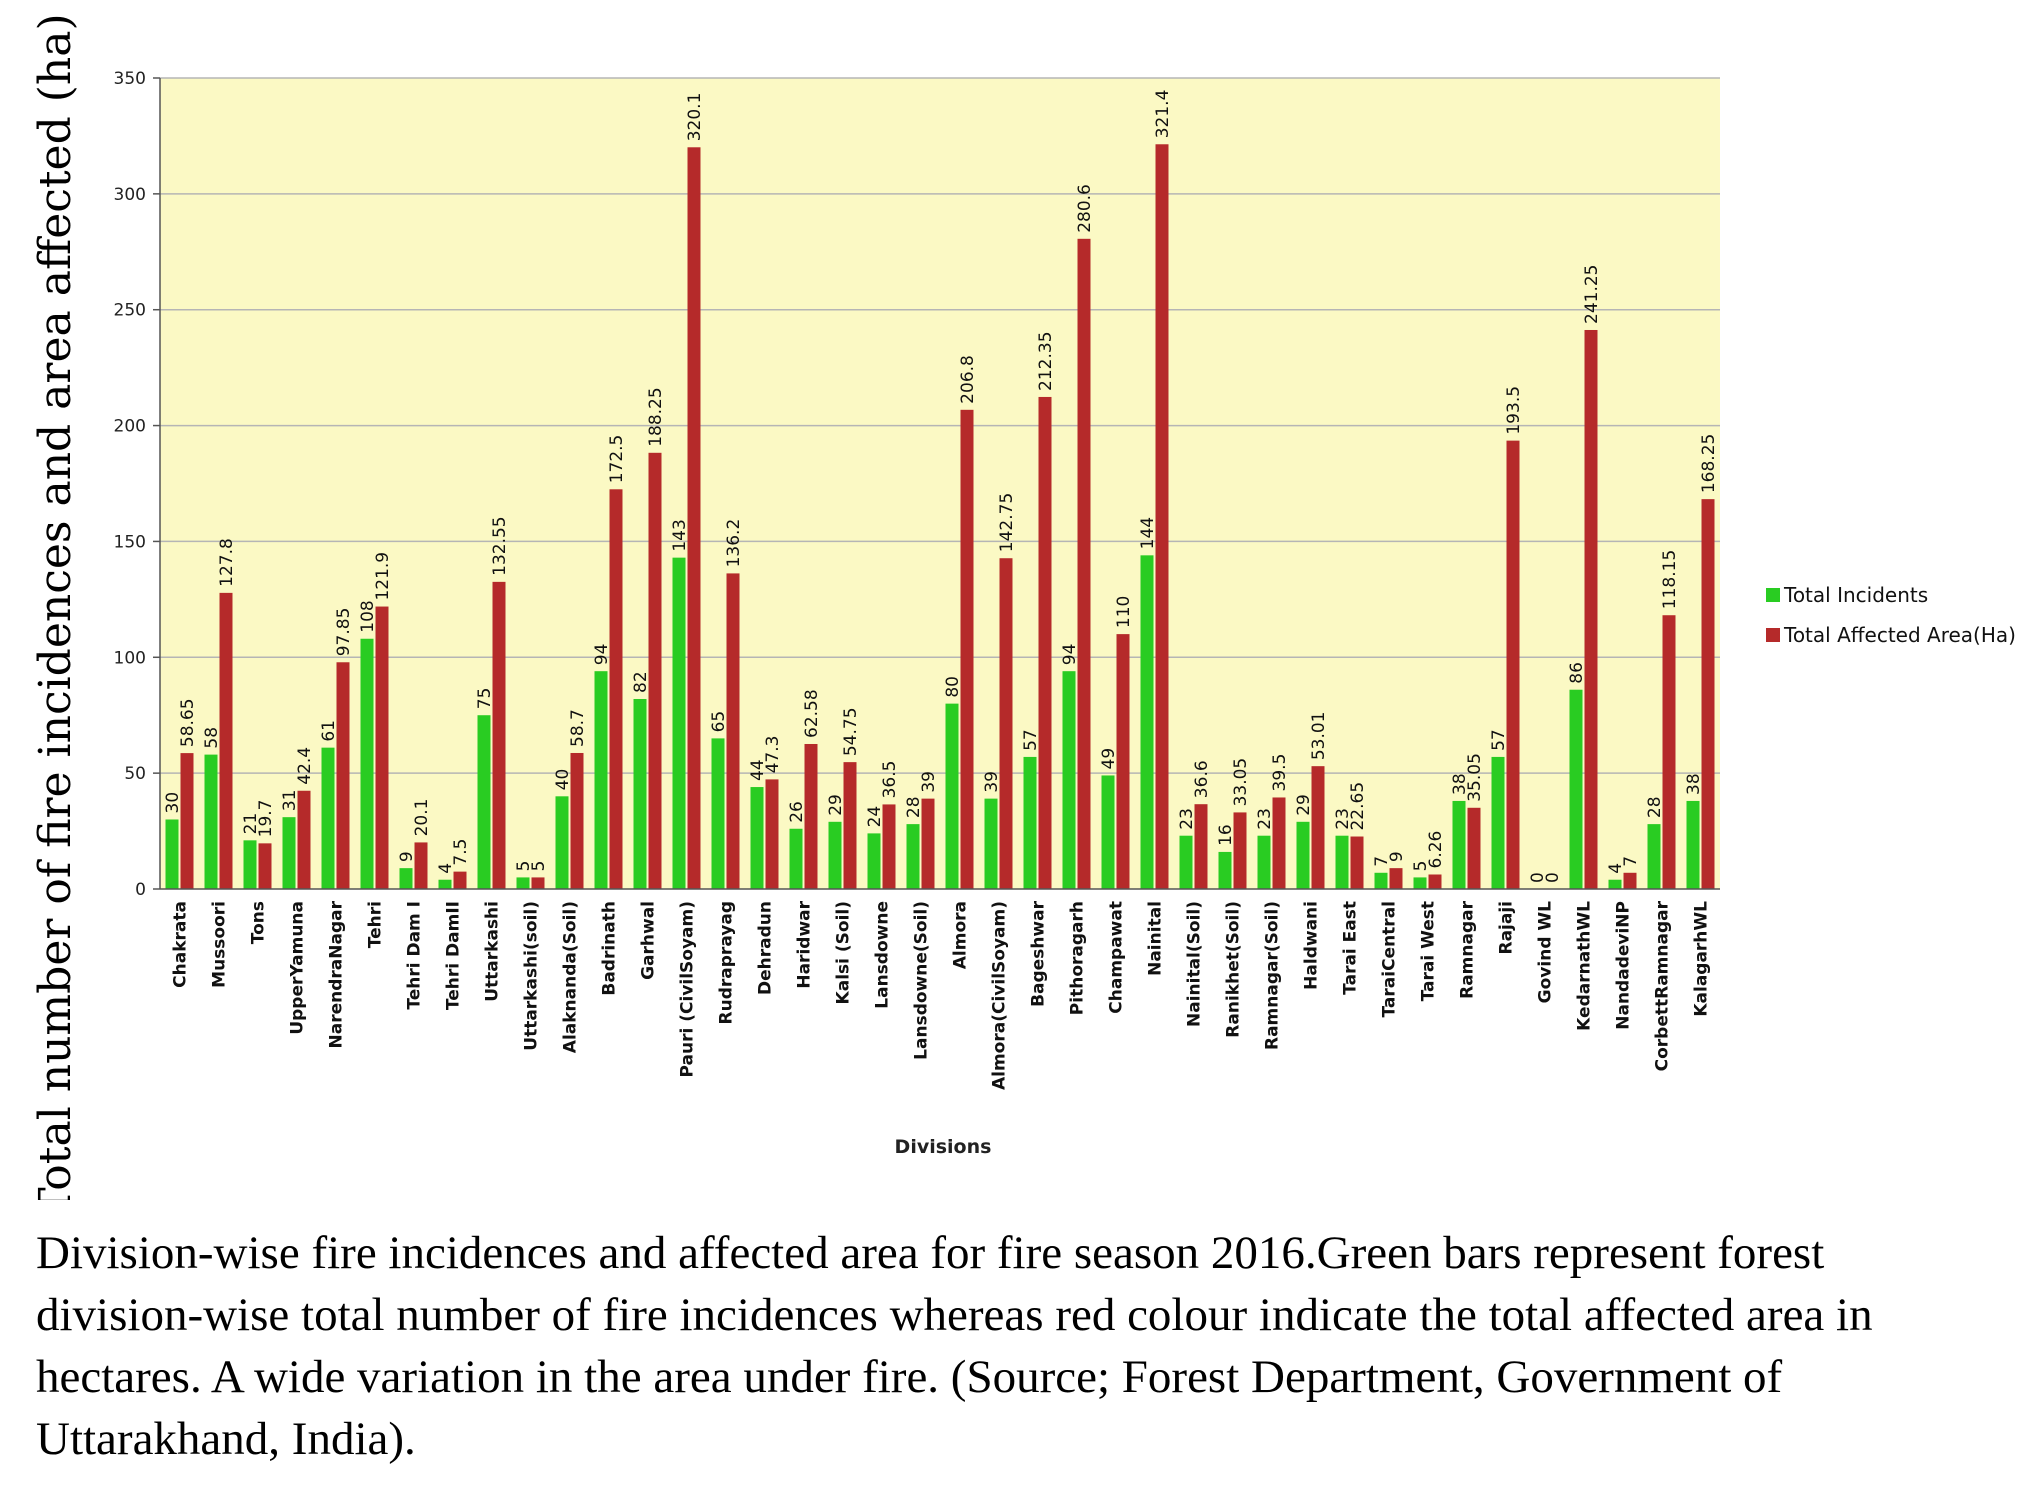 The width and height of the screenshot is (2040, 1508). What do you see at coordinates (298, 968) in the screenshot?
I see `x-tick-label: UpperYamuna` at bounding box center [298, 968].